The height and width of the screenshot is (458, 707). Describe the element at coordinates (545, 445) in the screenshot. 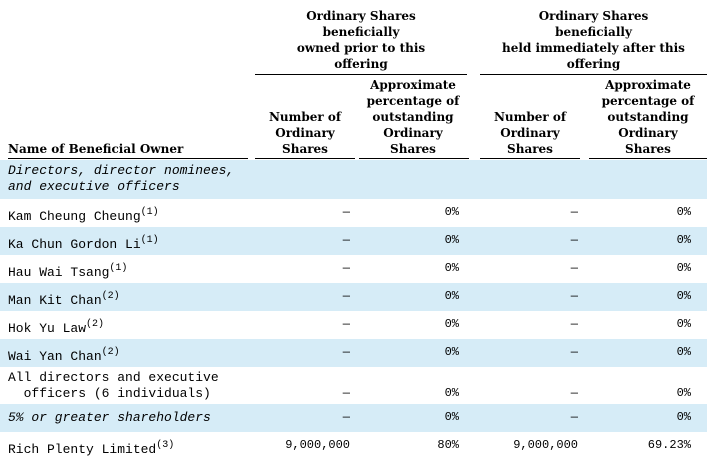

I see `cell-number-after: 9,000,000` at that location.